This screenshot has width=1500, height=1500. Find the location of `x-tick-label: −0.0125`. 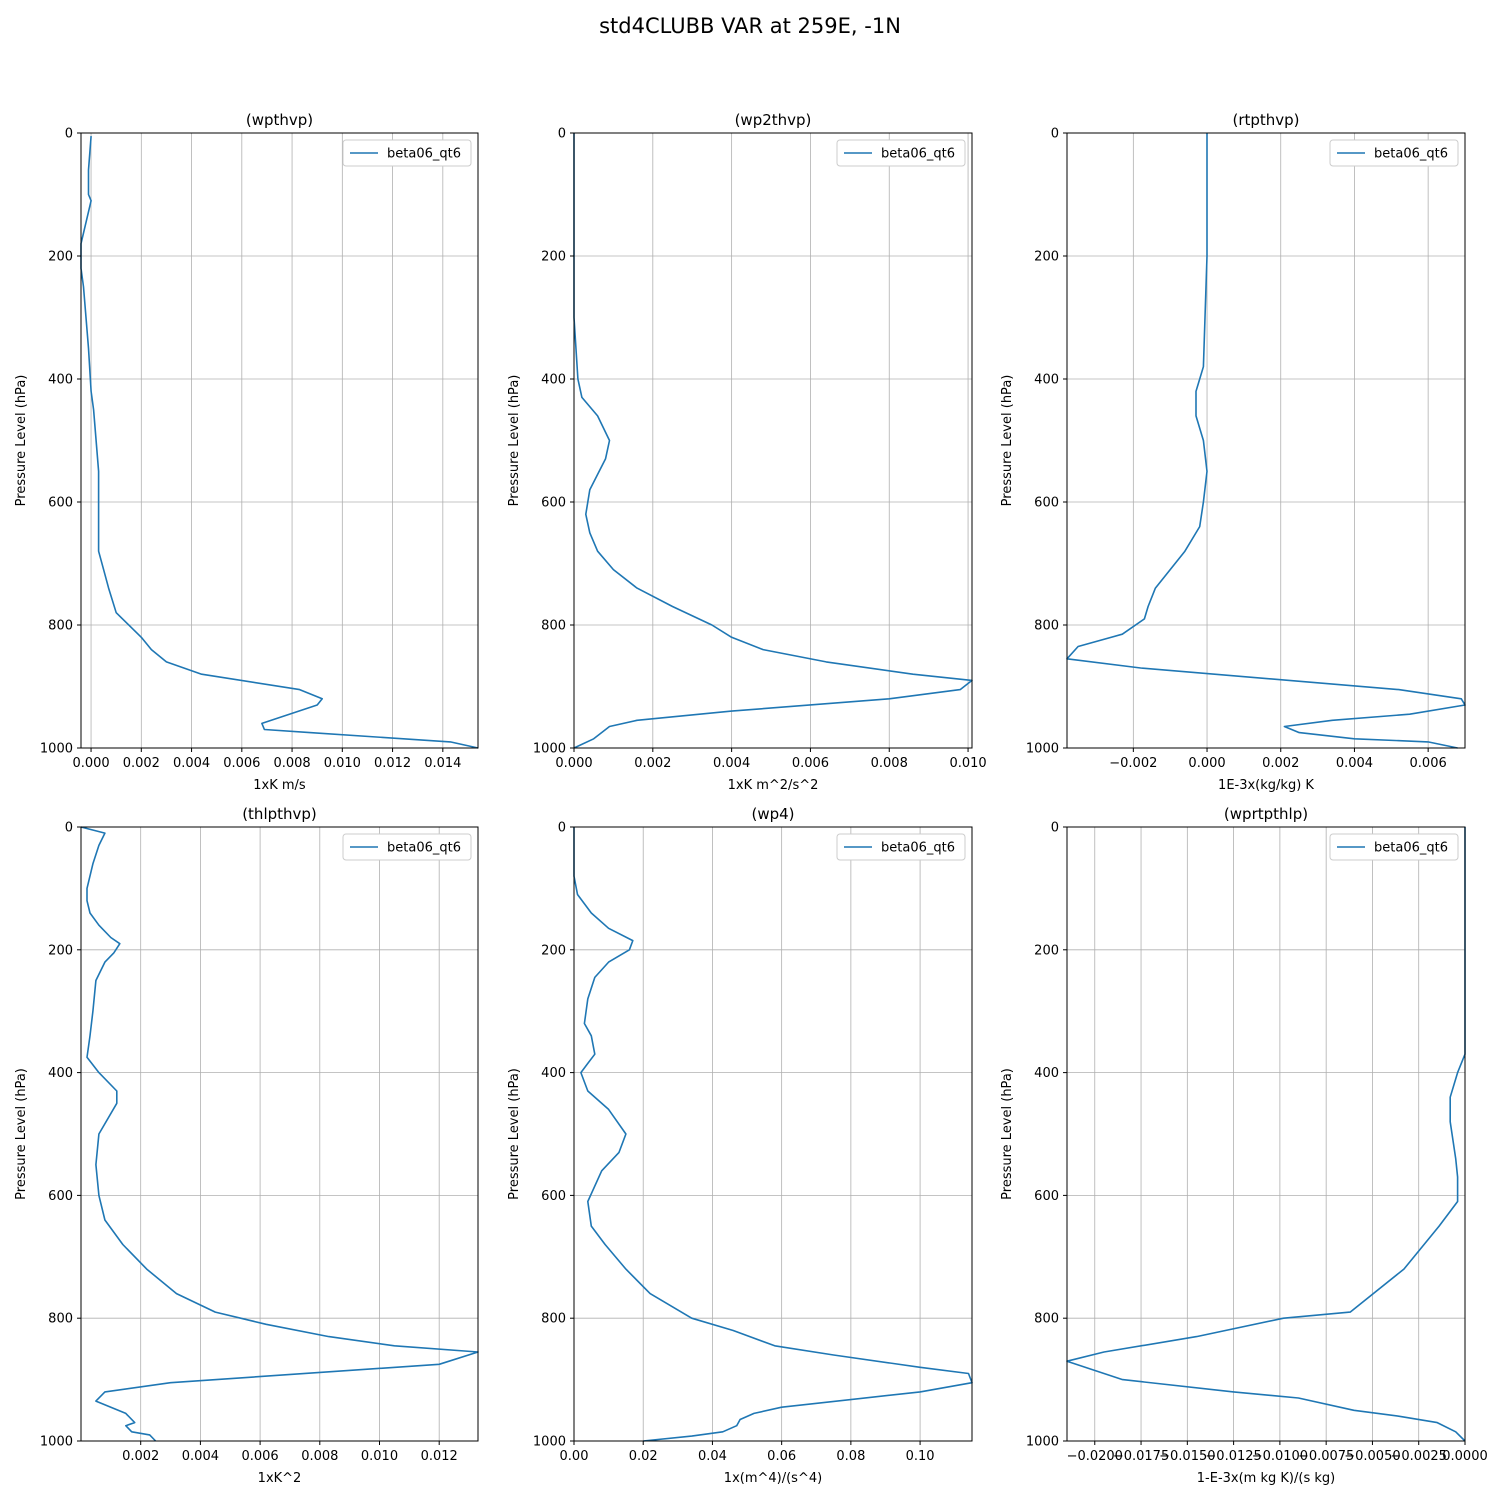

x-tick-label: −0.0125 is located at coordinates (1233, 1456).